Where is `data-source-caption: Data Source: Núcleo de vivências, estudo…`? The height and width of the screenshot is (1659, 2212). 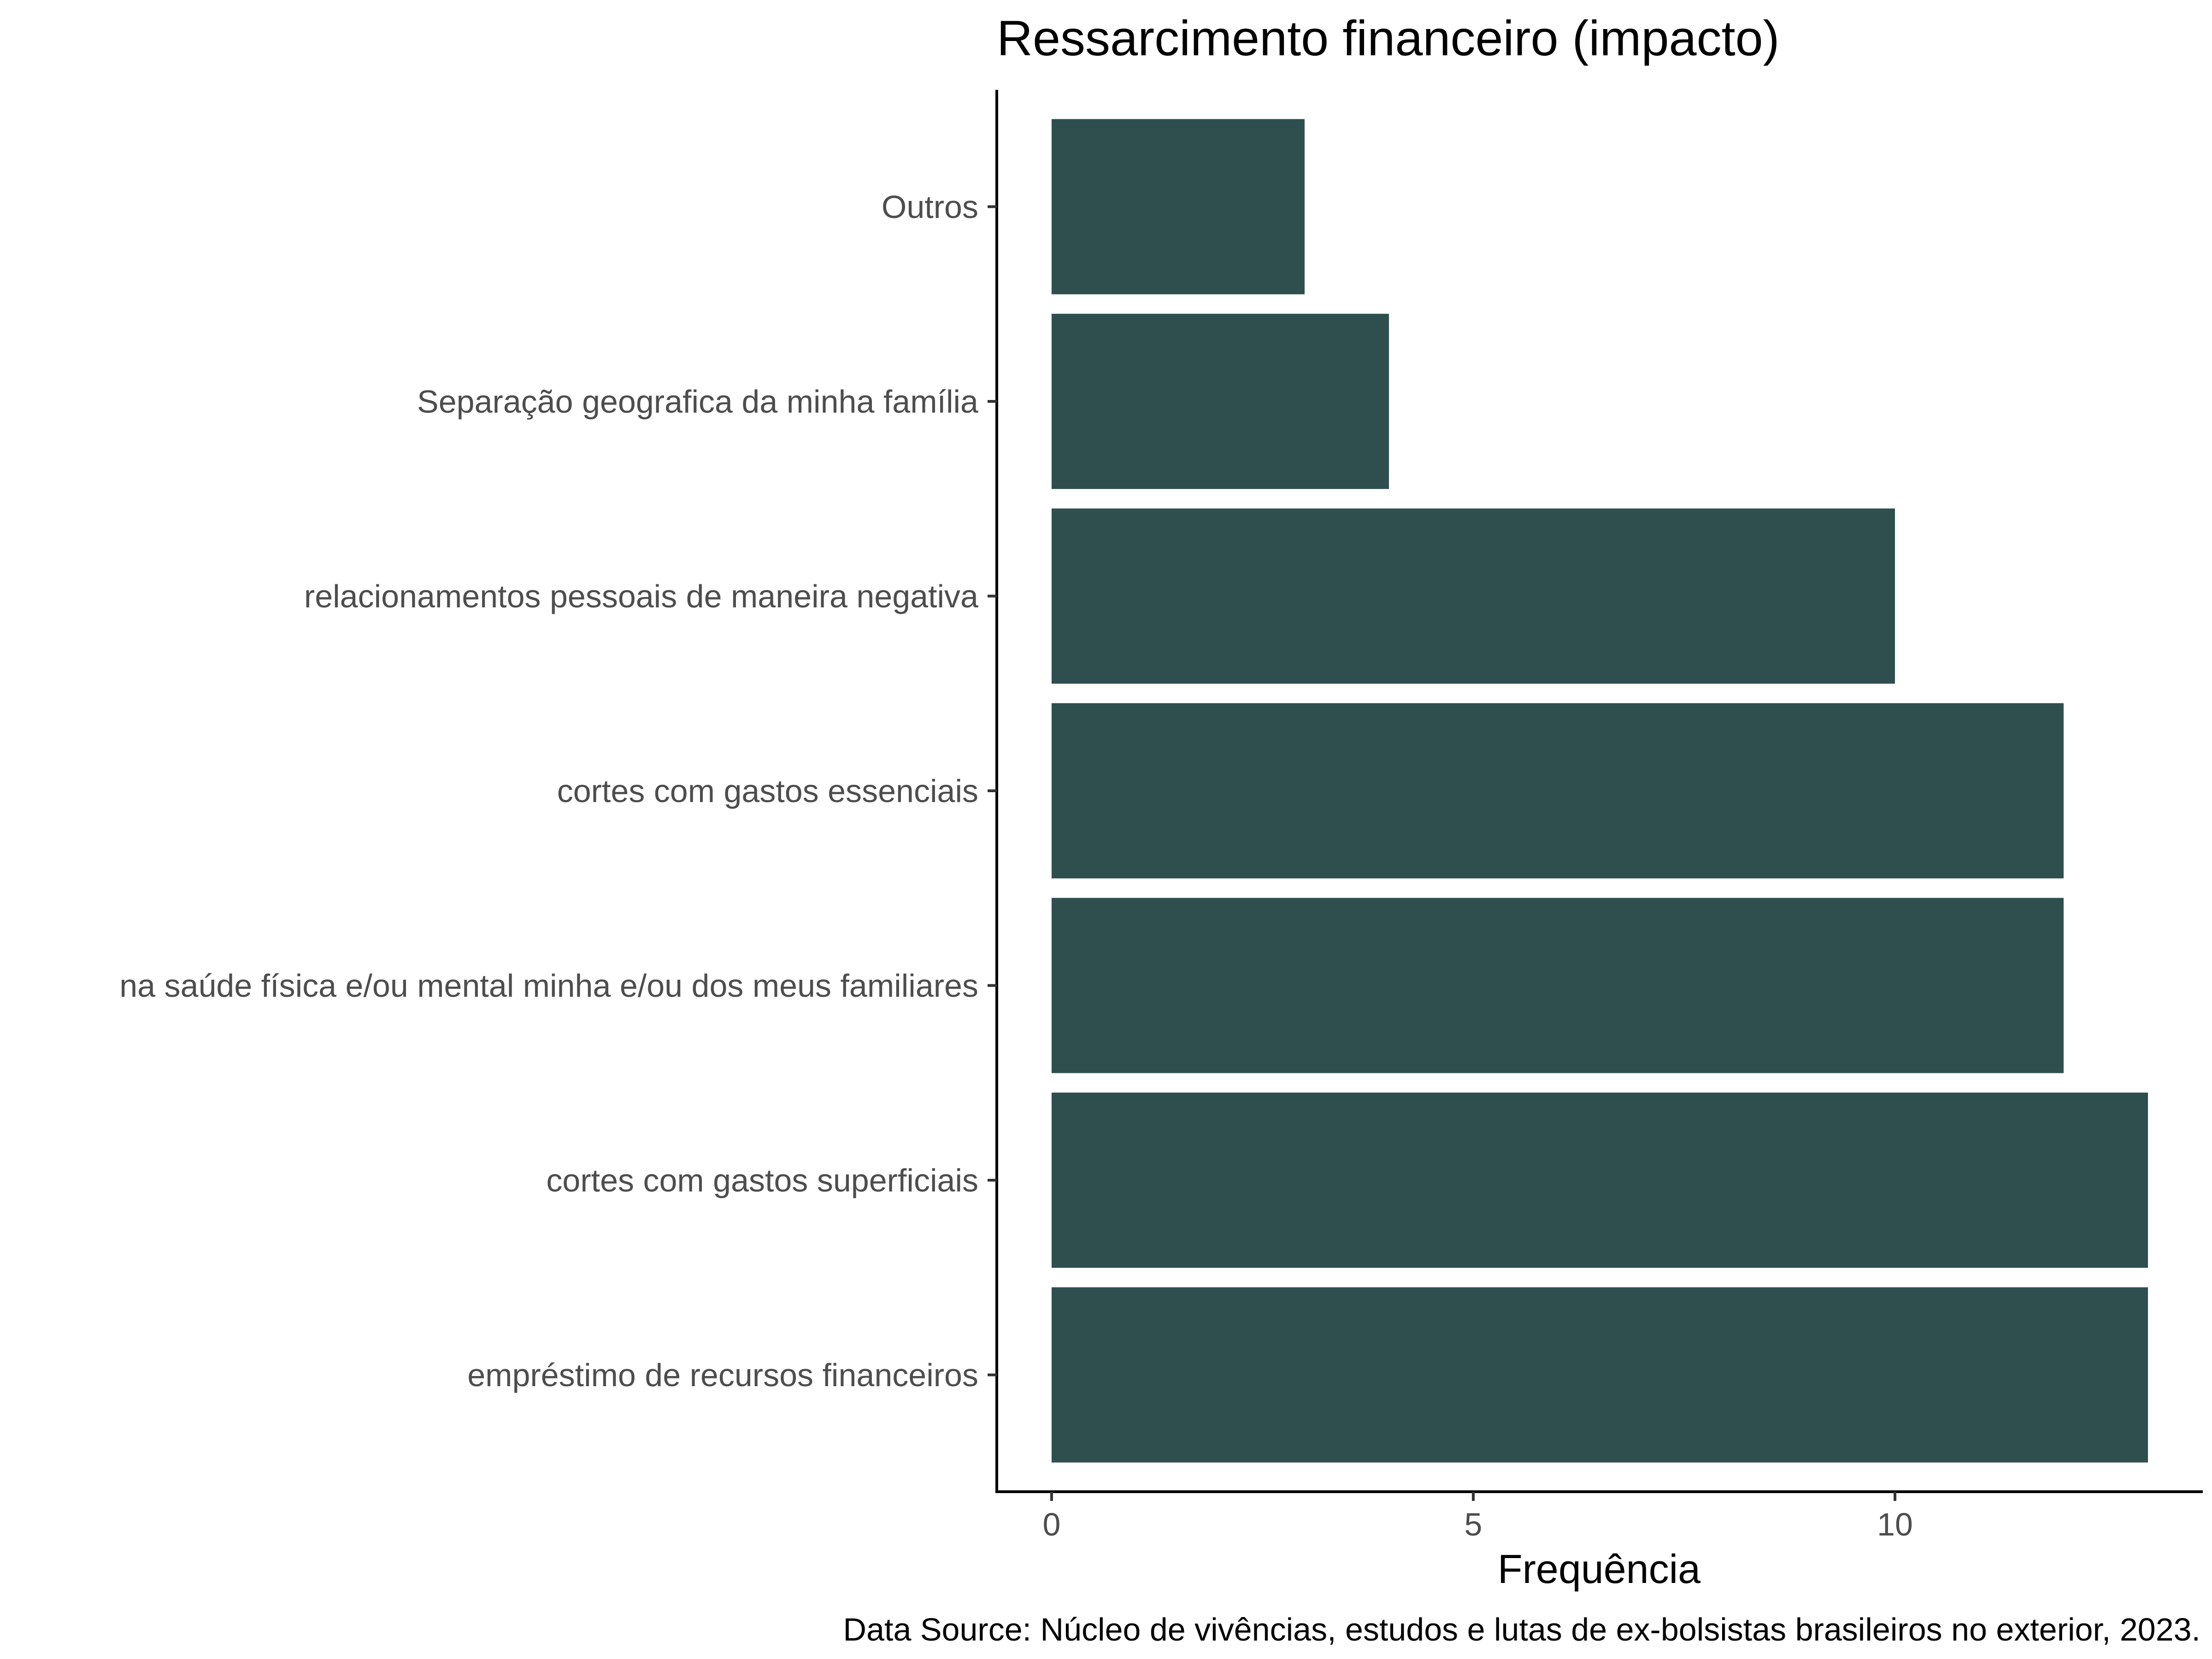
data-source-caption: Data Source: Núcleo de vivências, estudo… is located at coordinates (1521, 1629).